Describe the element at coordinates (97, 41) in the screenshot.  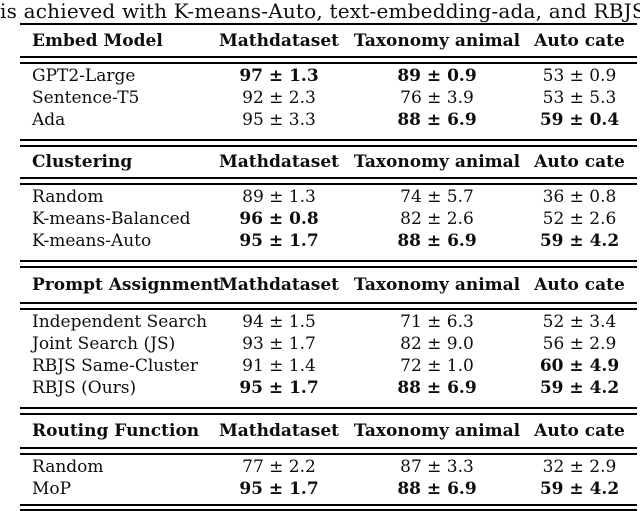
I see `section-header: Embed Model` at that location.